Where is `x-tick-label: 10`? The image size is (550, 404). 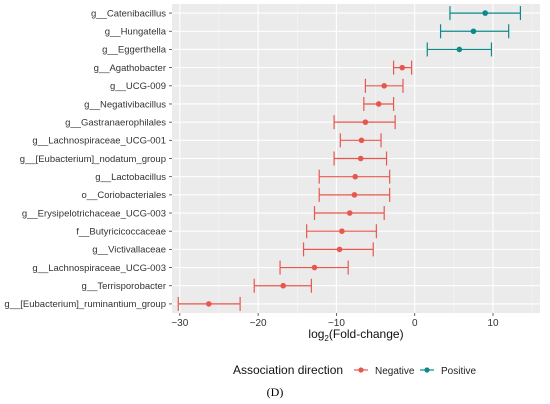
x-tick-label: 10 is located at coordinates (493, 323).